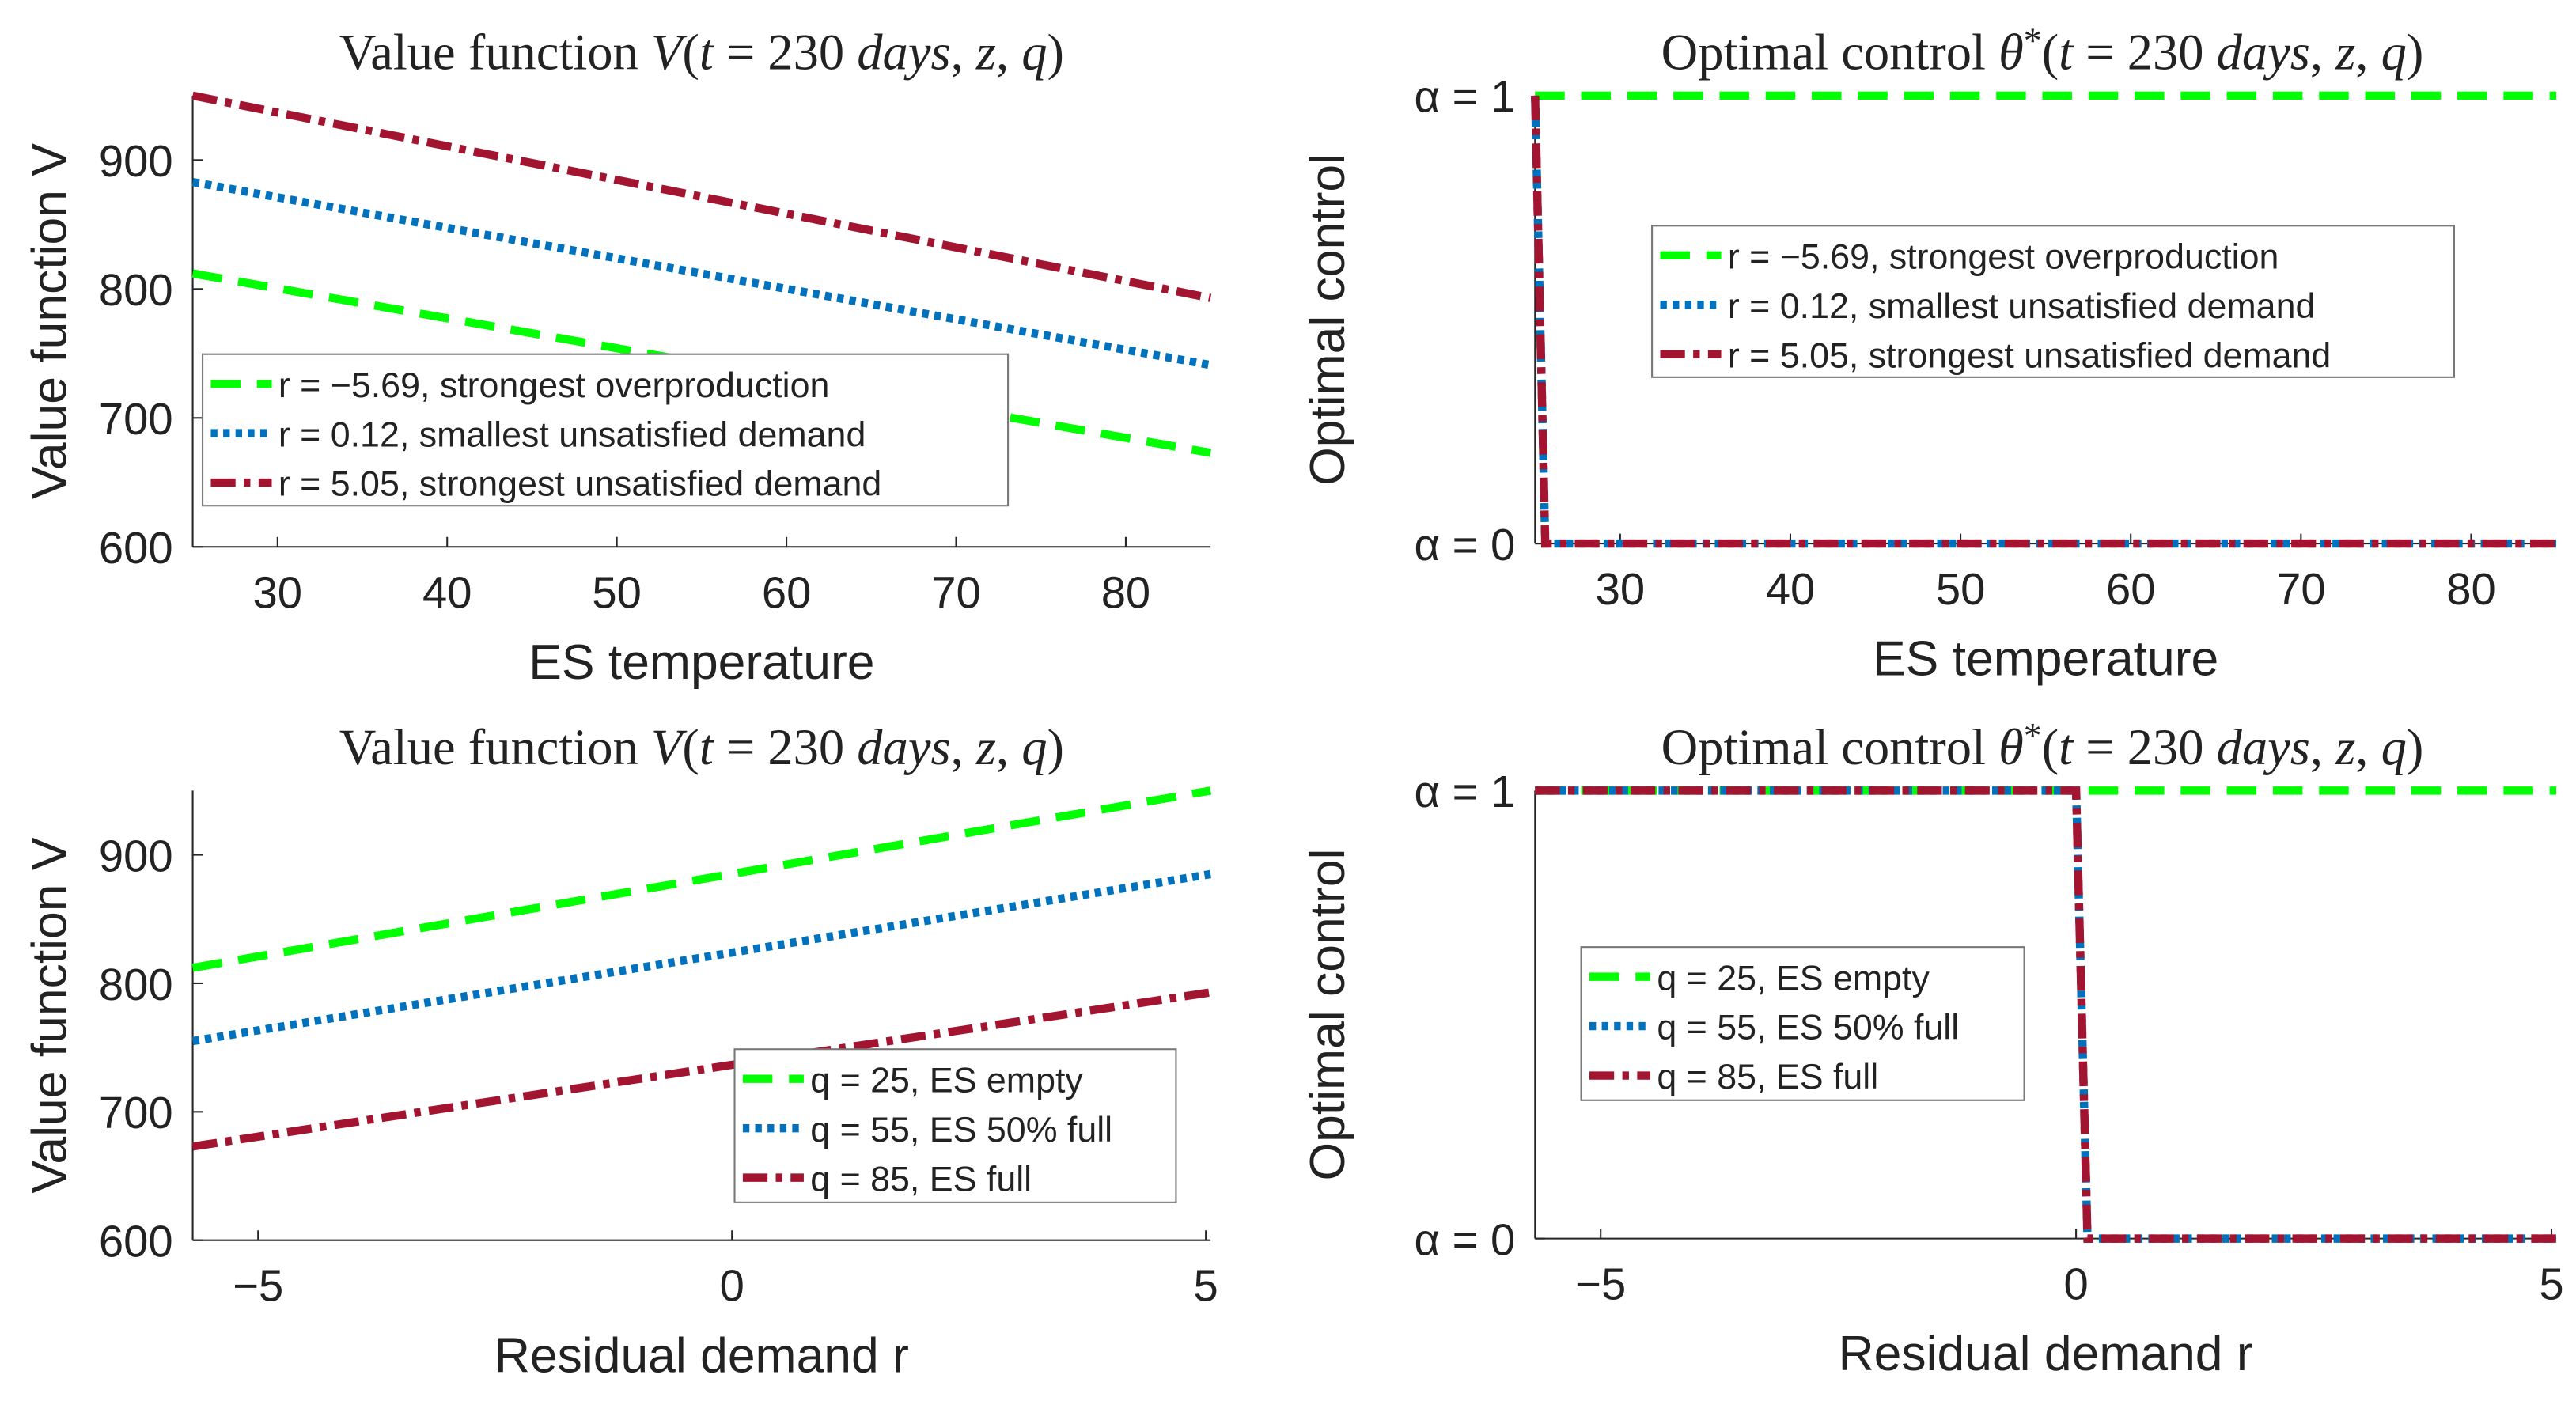  Describe the element at coordinates (701, 747) in the screenshot. I see `chart-title: Value function V(t = 230 days, z, q)` at that location.